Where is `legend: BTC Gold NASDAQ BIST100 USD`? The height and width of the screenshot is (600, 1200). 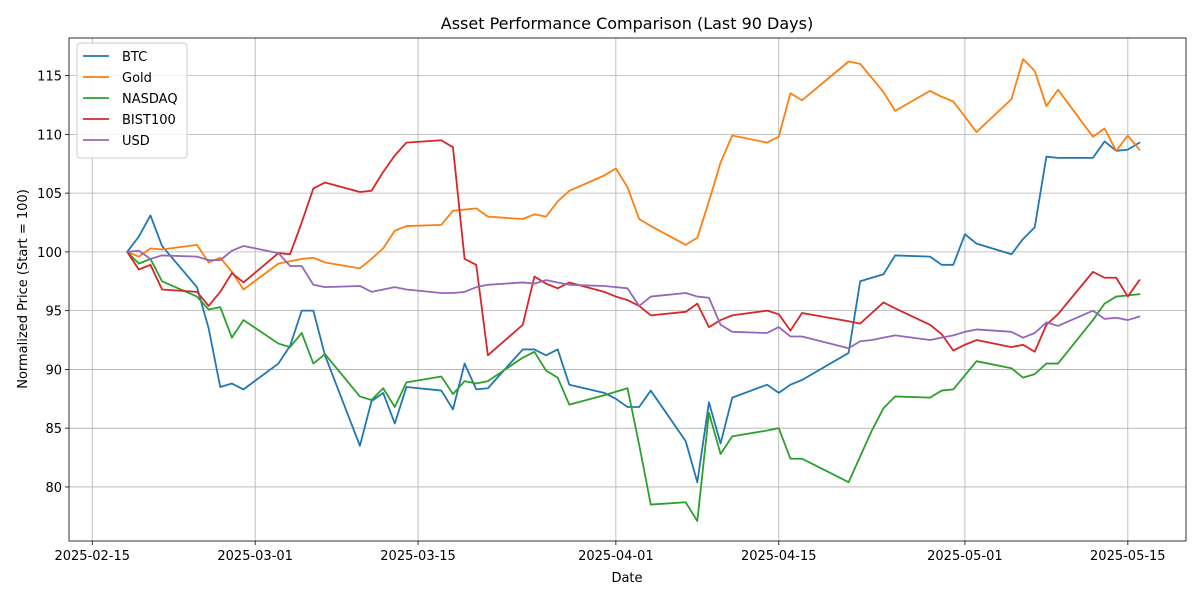 legend: BTC Gold NASDAQ BIST100 USD is located at coordinates (132, 100).